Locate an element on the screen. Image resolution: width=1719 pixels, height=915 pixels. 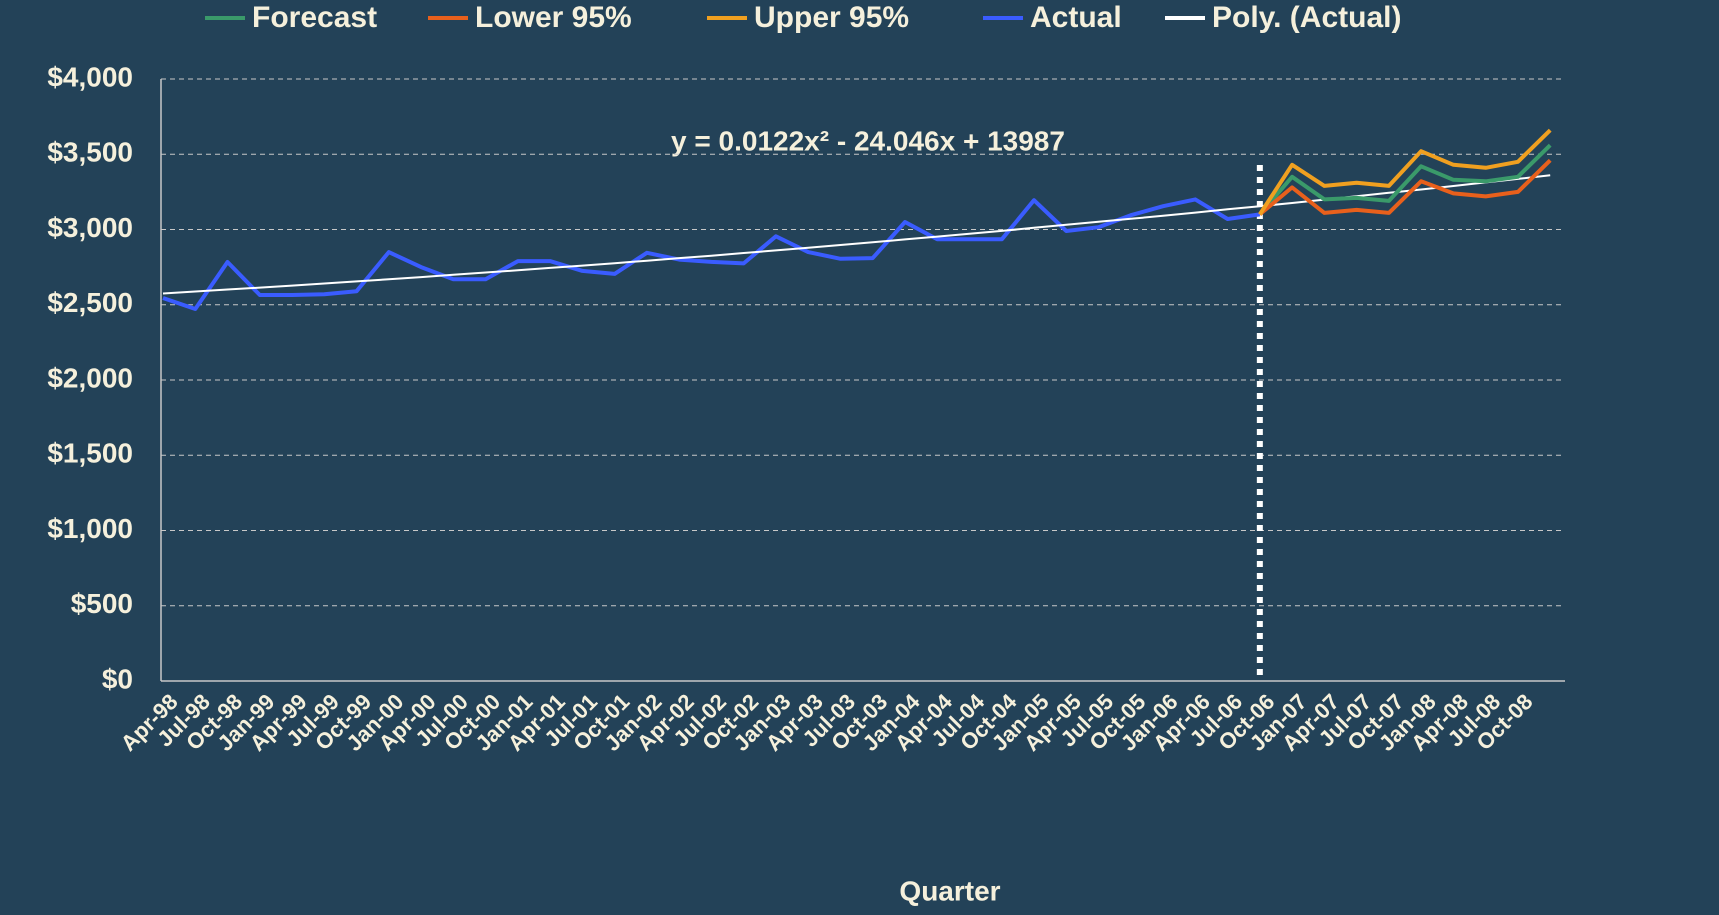
y-tick-label: $3,500 is located at coordinates (90, 152).